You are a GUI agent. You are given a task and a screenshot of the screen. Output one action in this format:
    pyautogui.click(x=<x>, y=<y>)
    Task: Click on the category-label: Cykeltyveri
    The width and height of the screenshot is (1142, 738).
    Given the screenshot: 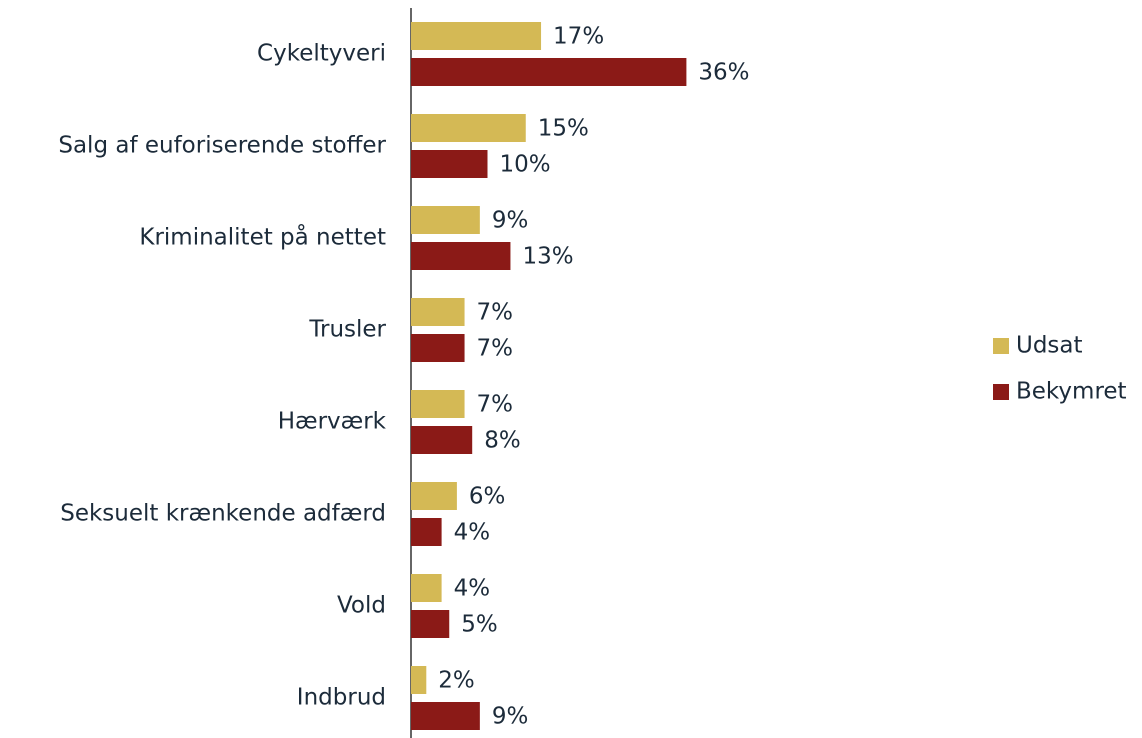 What is the action you would take?
    pyautogui.click(x=321, y=54)
    